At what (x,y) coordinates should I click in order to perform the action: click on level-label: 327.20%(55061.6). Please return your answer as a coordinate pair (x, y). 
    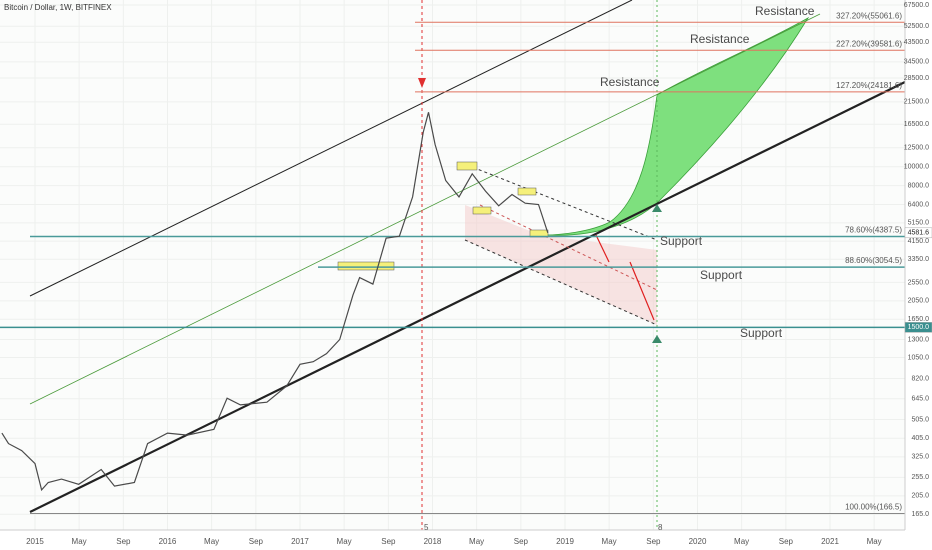
    Looking at the image, I should click on (869, 15).